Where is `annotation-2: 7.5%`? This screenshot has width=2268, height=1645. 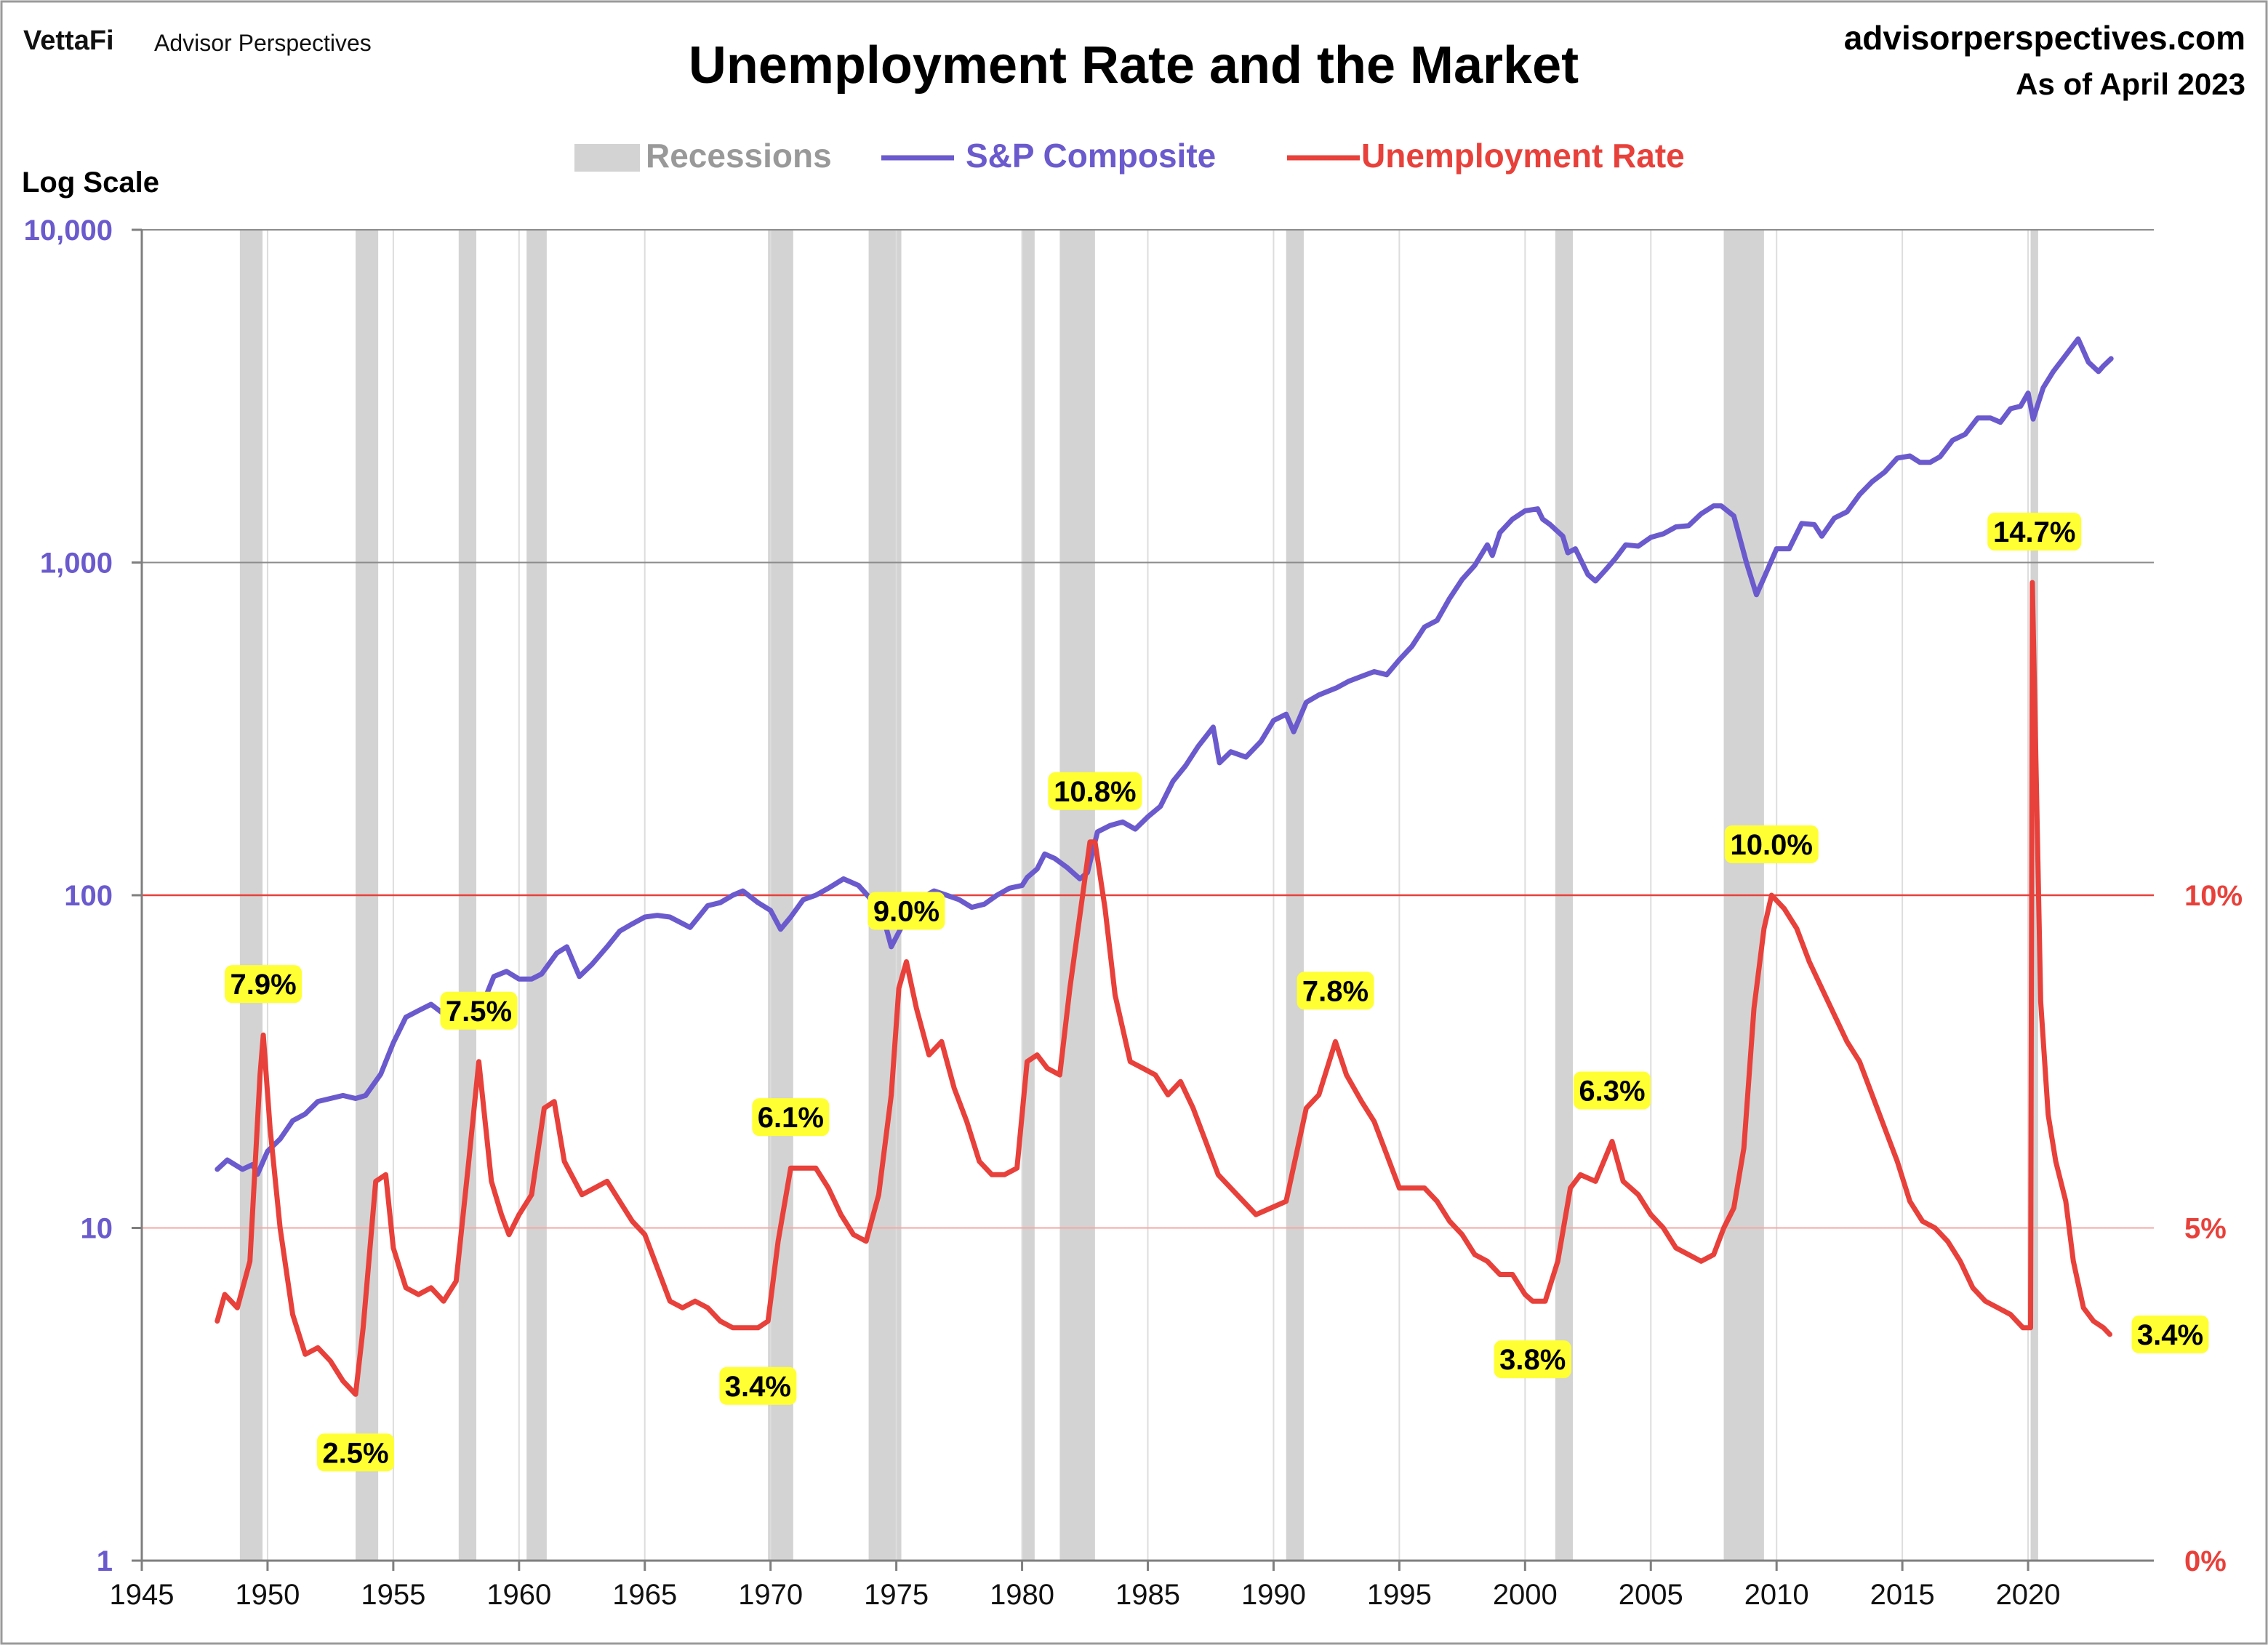 annotation-2: 7.5% is located at coordinates (479, 1010).